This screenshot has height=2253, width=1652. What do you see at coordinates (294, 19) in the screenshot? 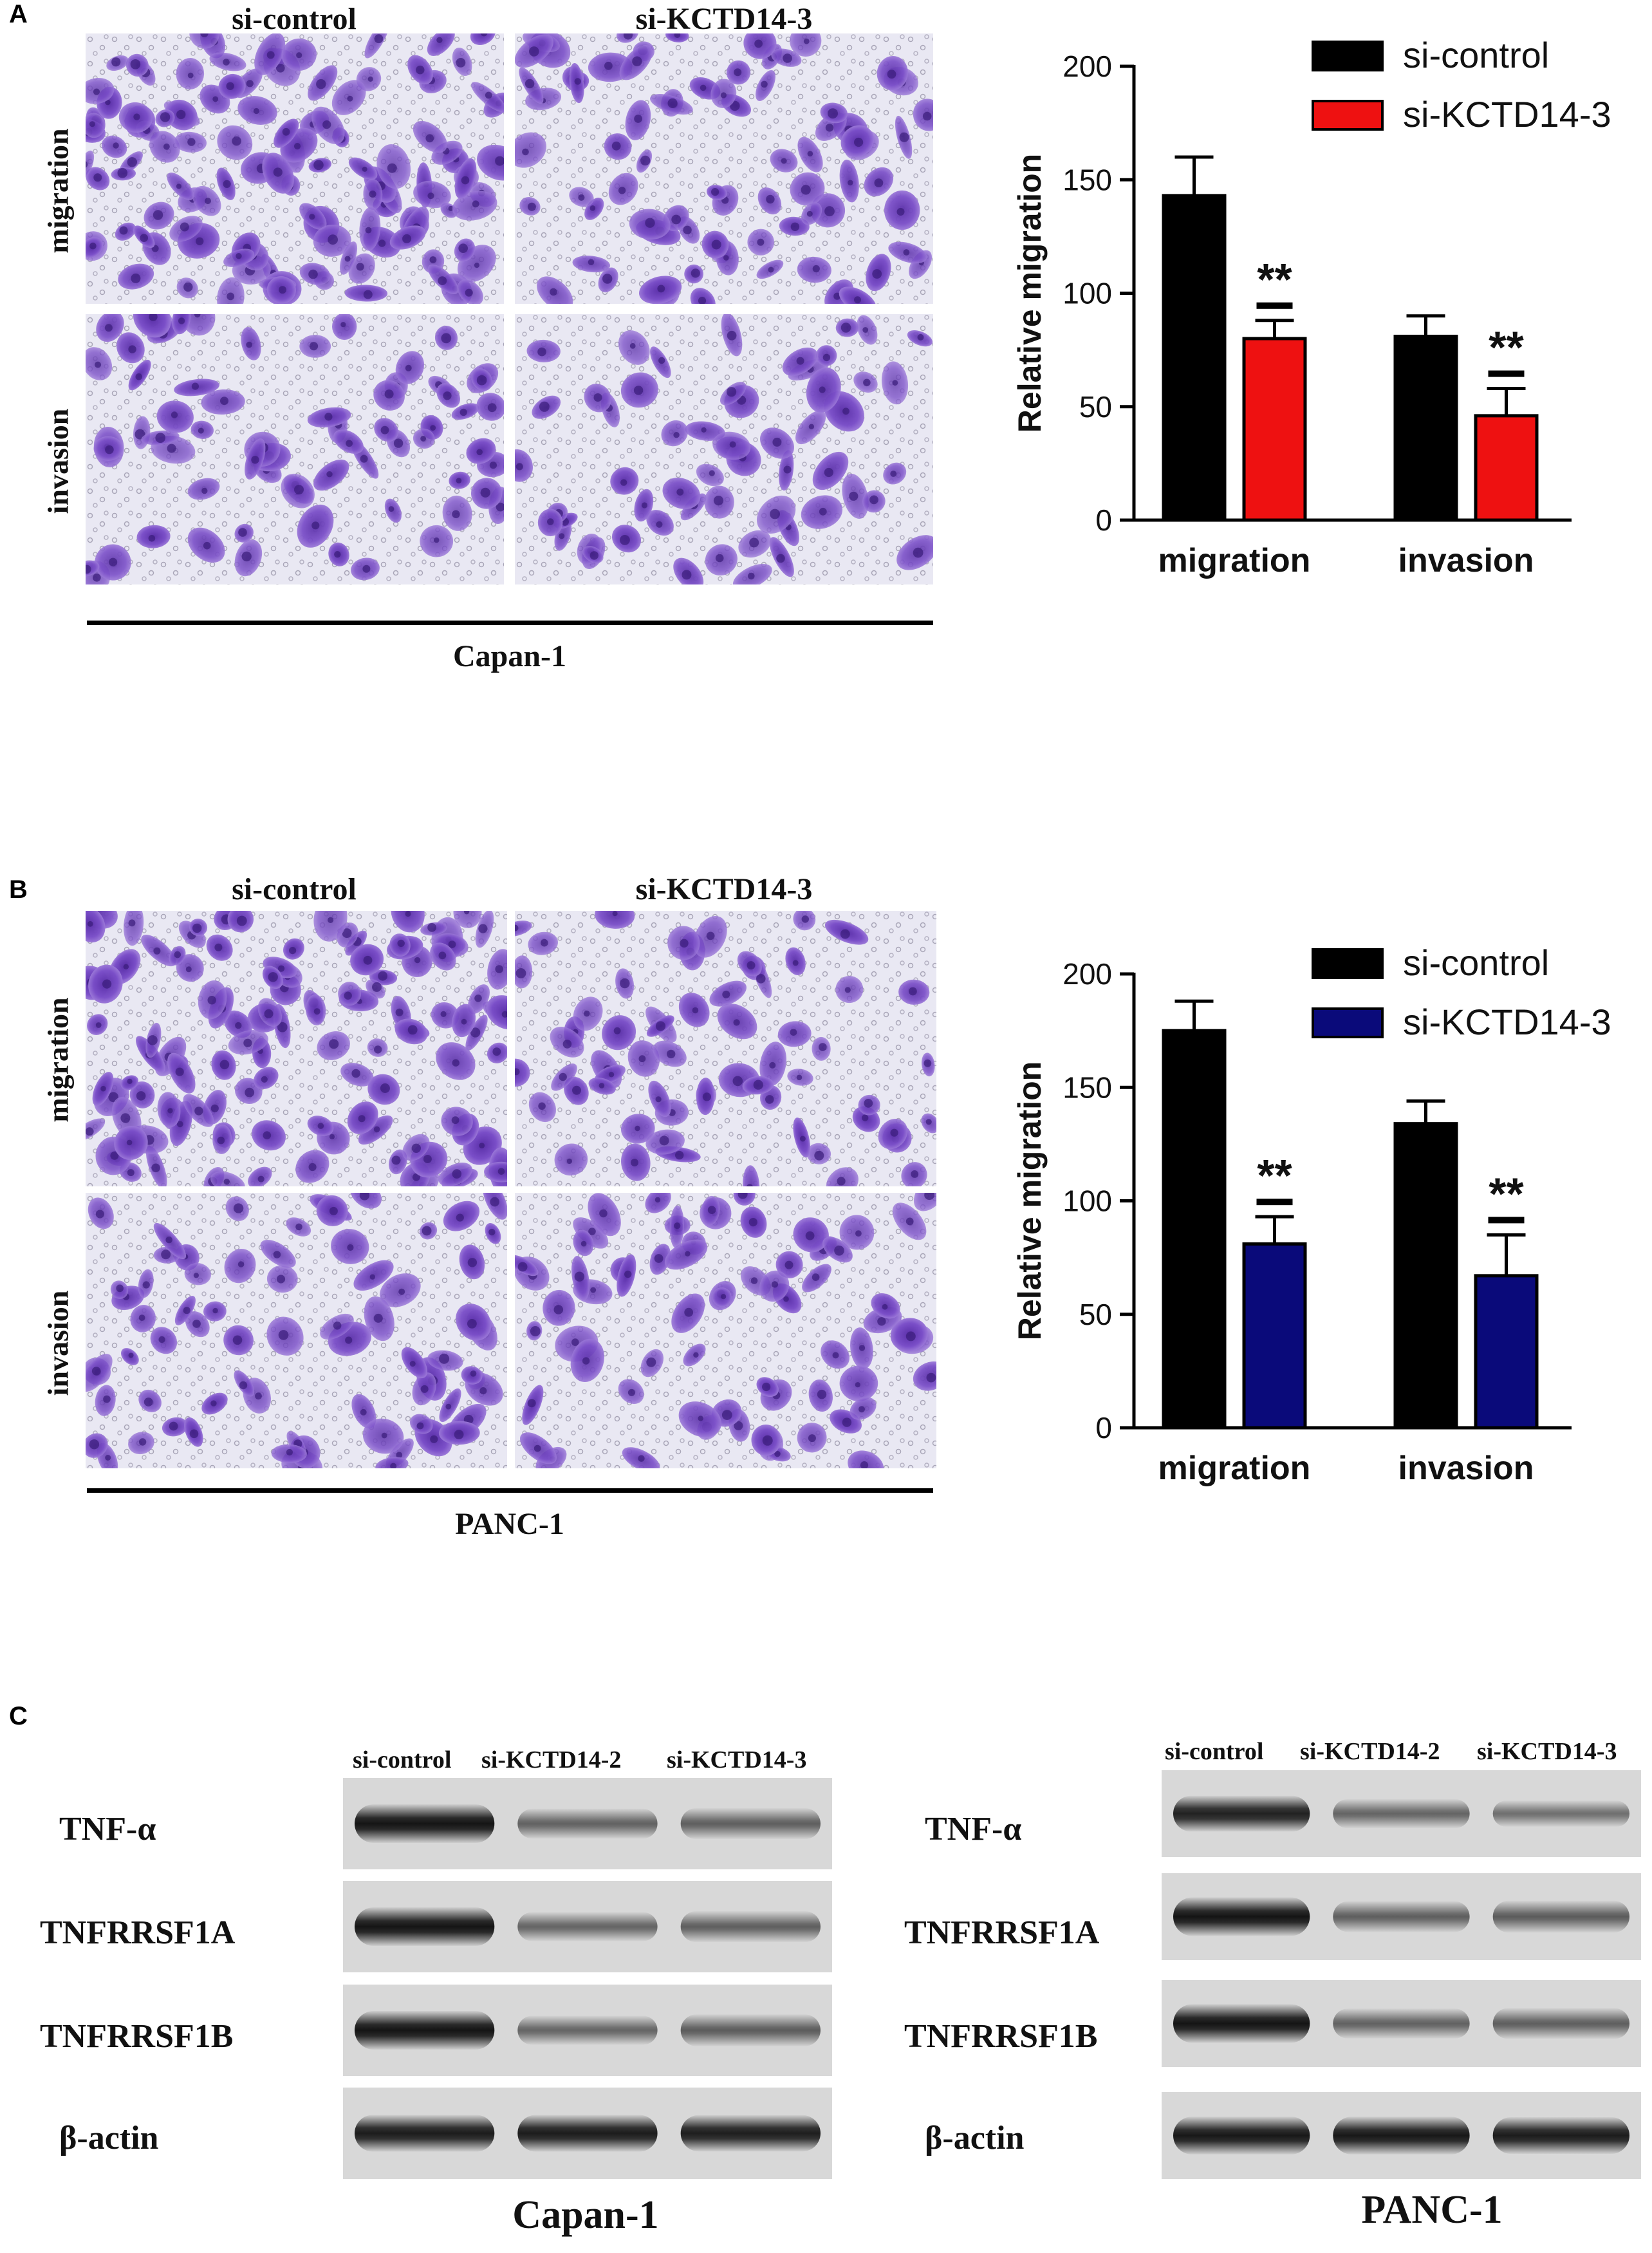
I see `column-label-si-control: si-control` at bounding box center [294, 19].